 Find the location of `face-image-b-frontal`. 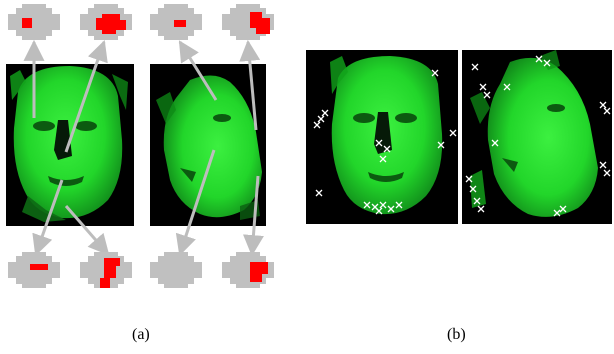

face-image-b-frontal is located at coordinates (382, 137).